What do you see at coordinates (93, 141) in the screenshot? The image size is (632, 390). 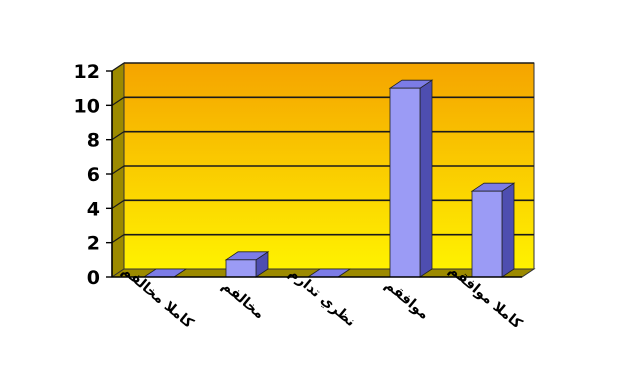 I see `y-tick-label: 8` at bounding box center [93, 141].